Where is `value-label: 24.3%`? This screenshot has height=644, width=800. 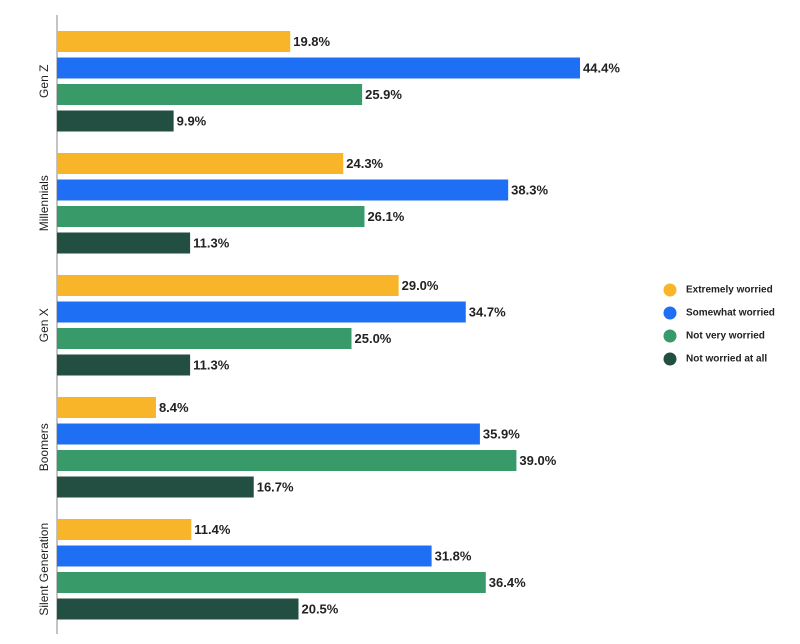 value-label: 24.3% is located at coordinates (364, 163).